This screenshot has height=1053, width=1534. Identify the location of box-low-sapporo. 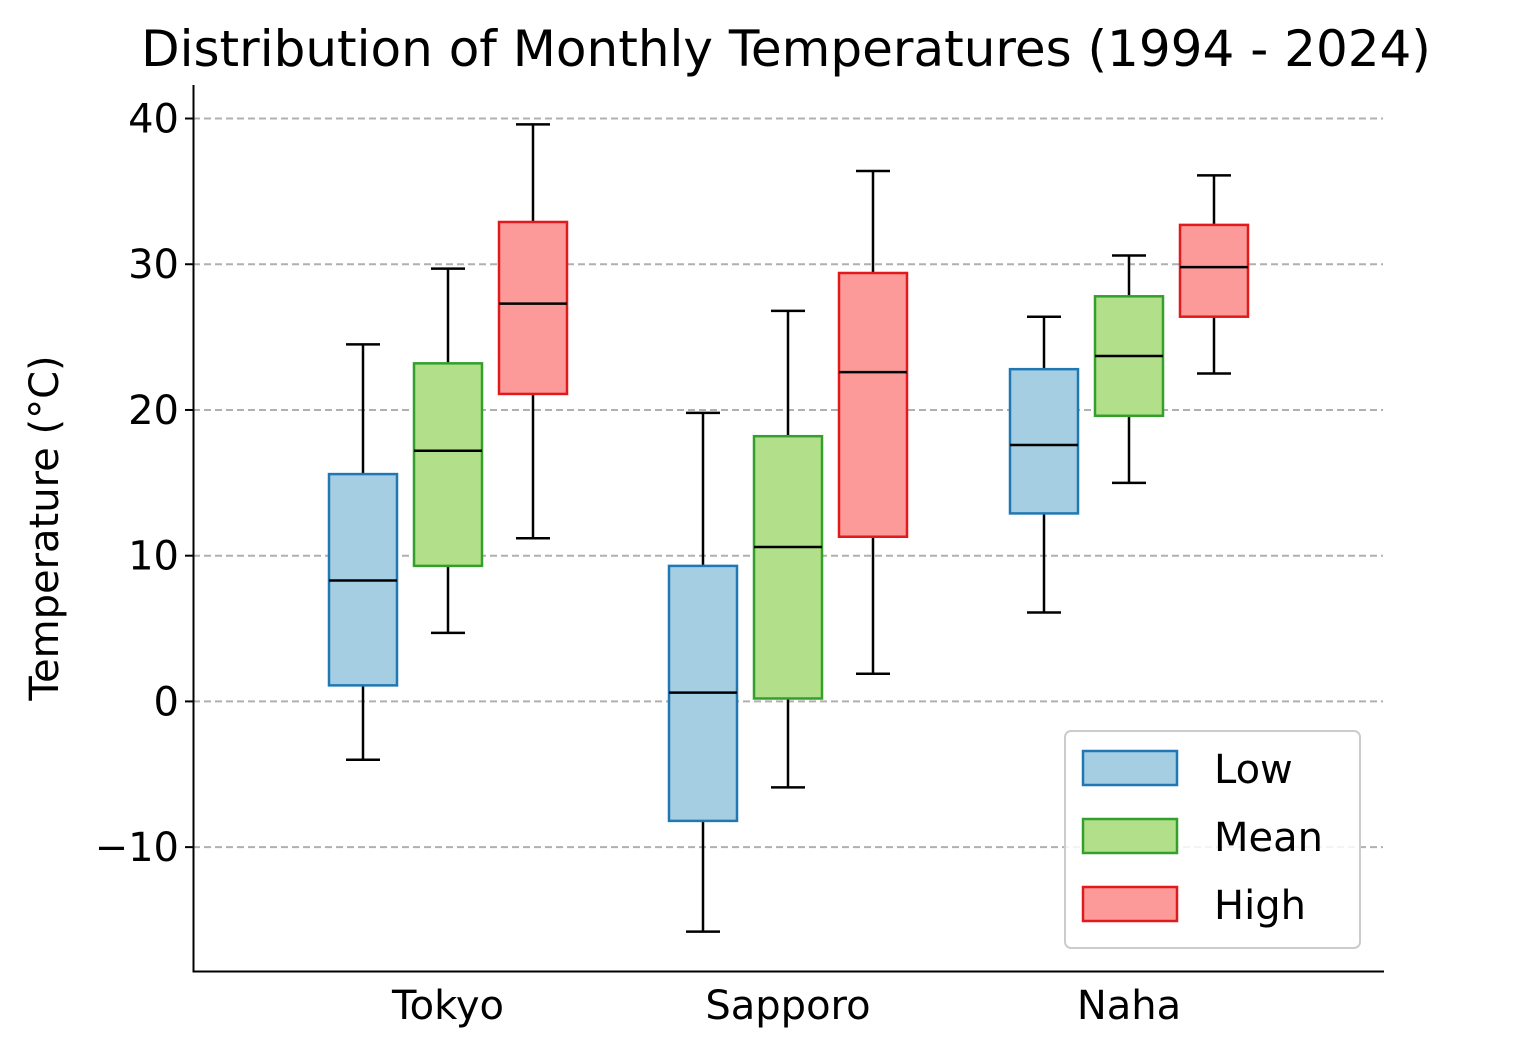
(703, 672).